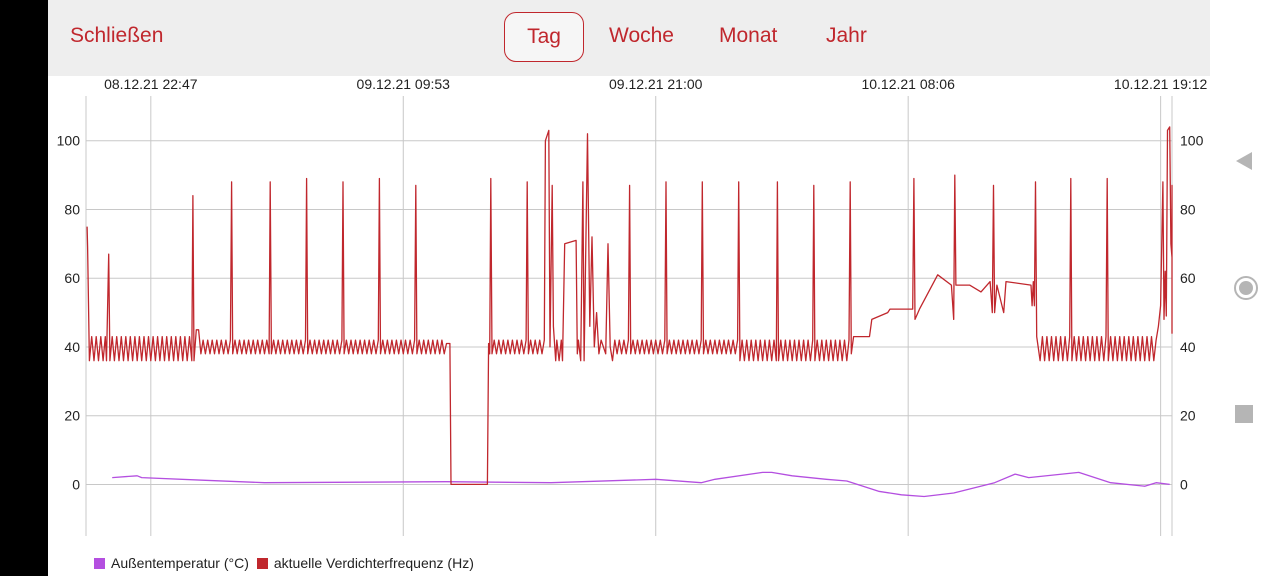 The height and width of the screenshot is (576, 1280). Describe the element at coordinates (656, 84) in the screenshot. I see `x-tick-label: 09.12.21 21:00` at that location.